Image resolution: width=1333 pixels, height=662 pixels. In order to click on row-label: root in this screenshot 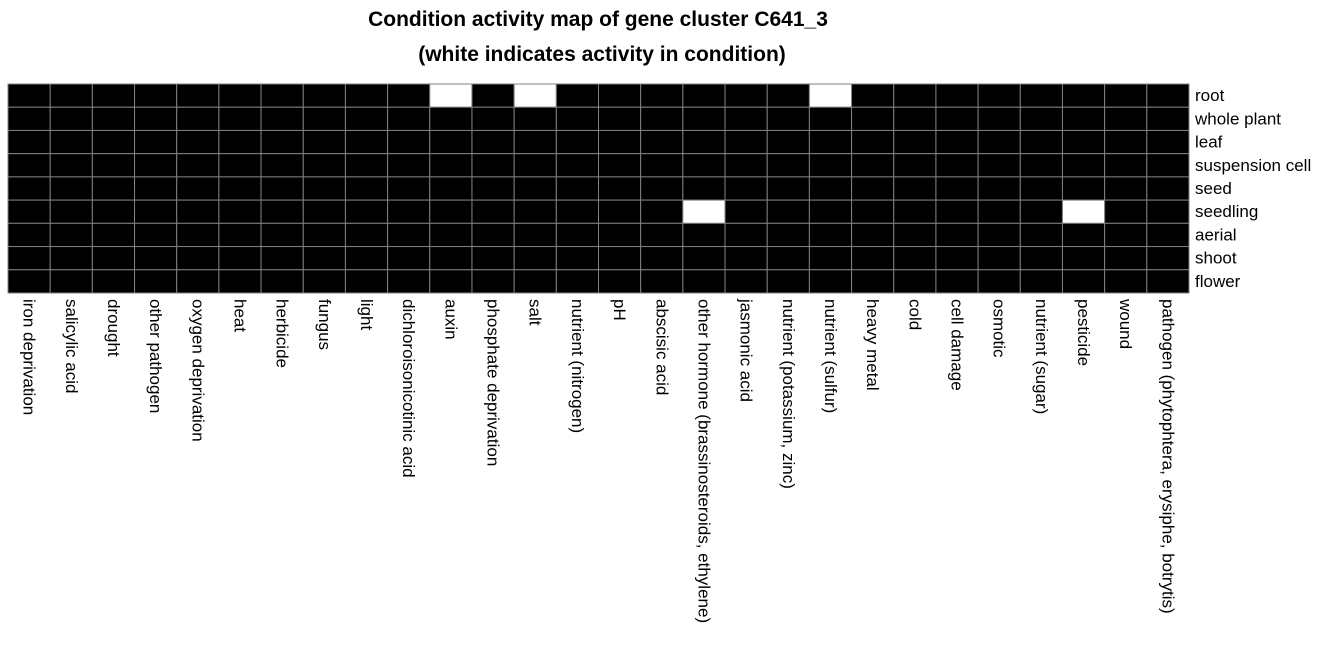, I will do `click(1210, 95)`.